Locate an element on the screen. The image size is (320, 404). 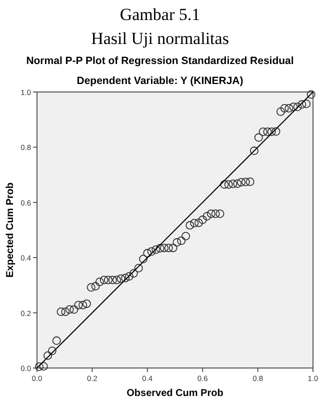
x-axis-title: Observed Cum Prob is located at coordinates (175, 393).